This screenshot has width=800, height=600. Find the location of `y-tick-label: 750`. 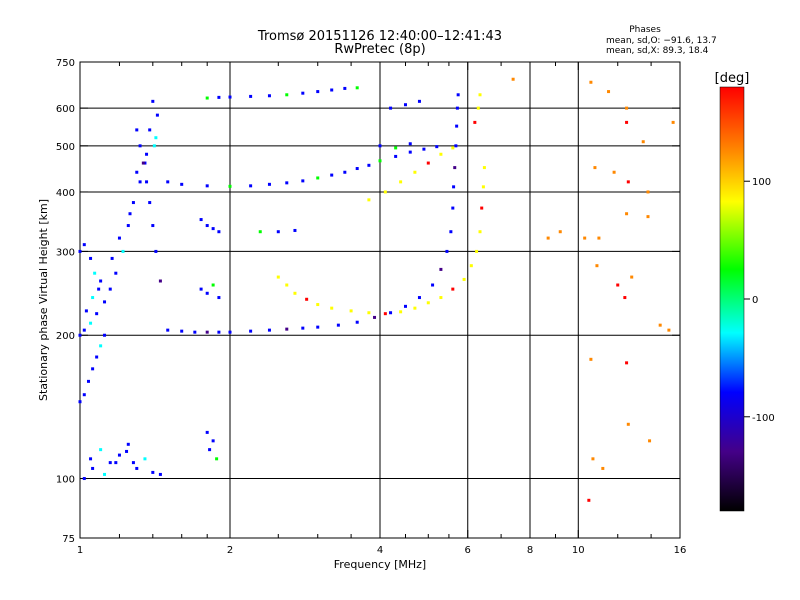

y-tick-label: 750 is located at coordinates (65, 63).